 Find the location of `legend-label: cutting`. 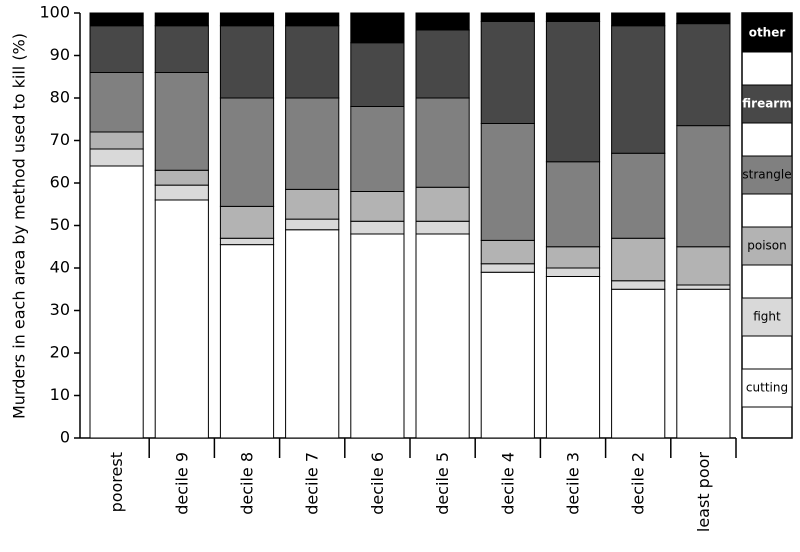

legend-label: cutting is located at coordinates (767, 388).